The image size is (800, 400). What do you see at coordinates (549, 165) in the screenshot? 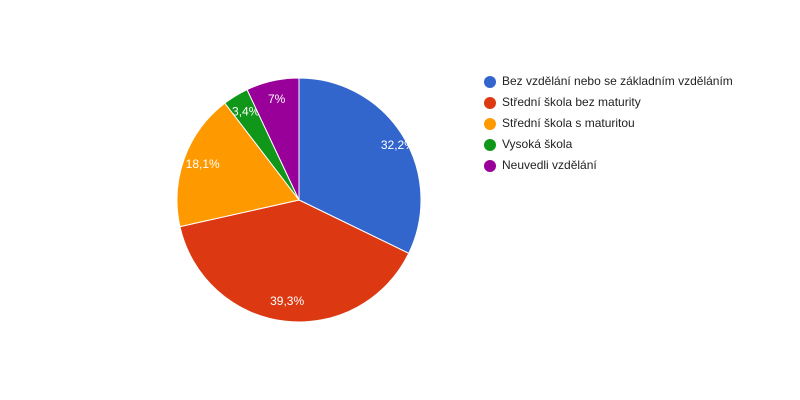
I see `legend-label: Neuvedli vzdělání` at bounding box center [549, 165].